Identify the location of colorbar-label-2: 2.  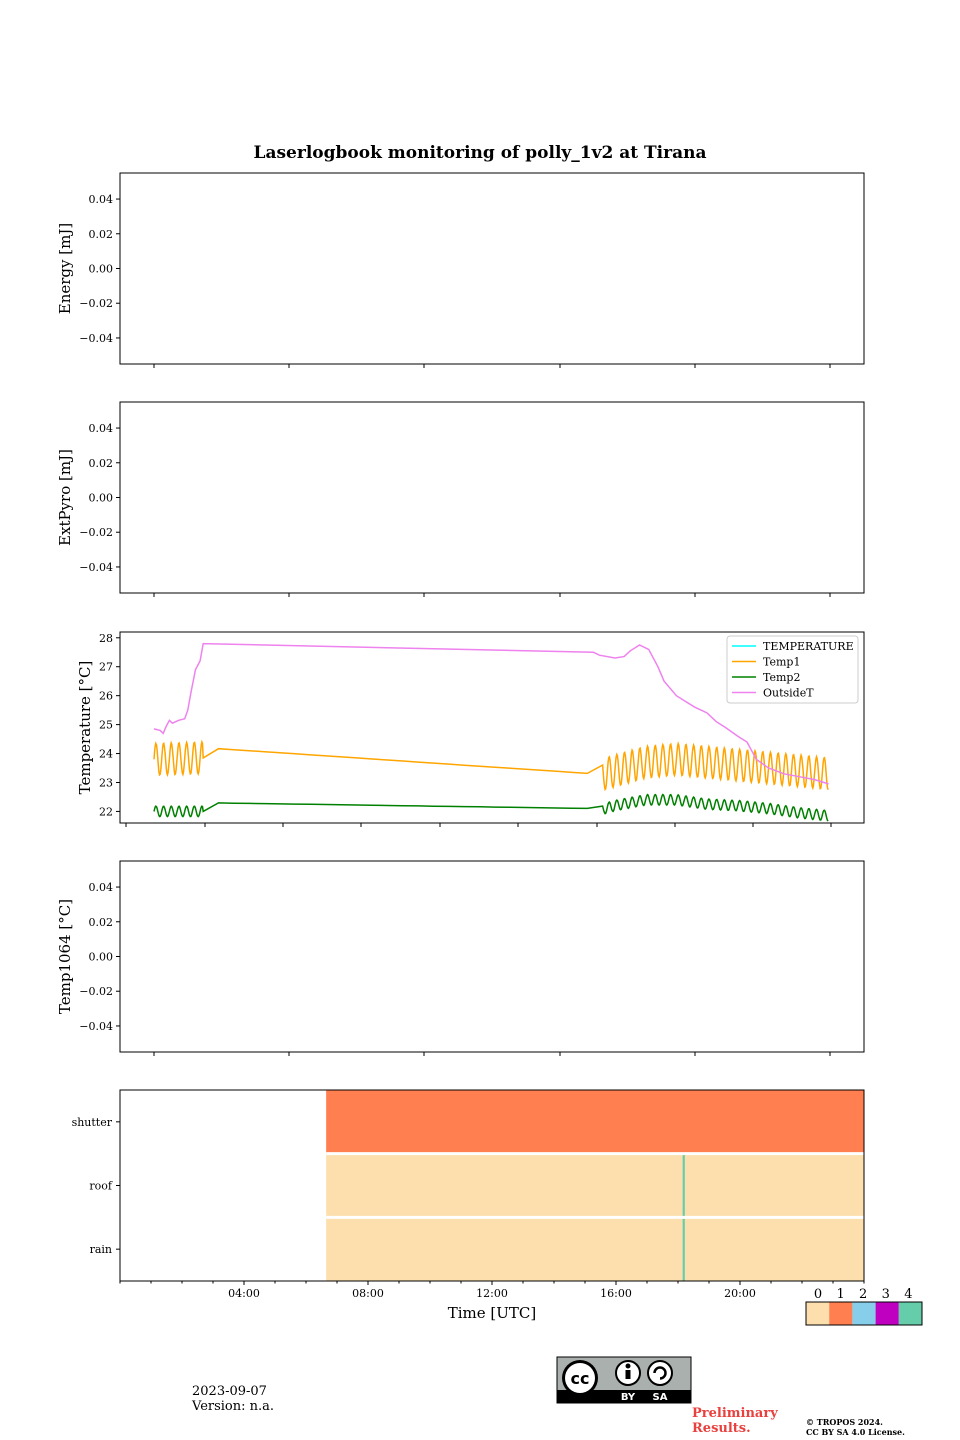
(863, 1294).